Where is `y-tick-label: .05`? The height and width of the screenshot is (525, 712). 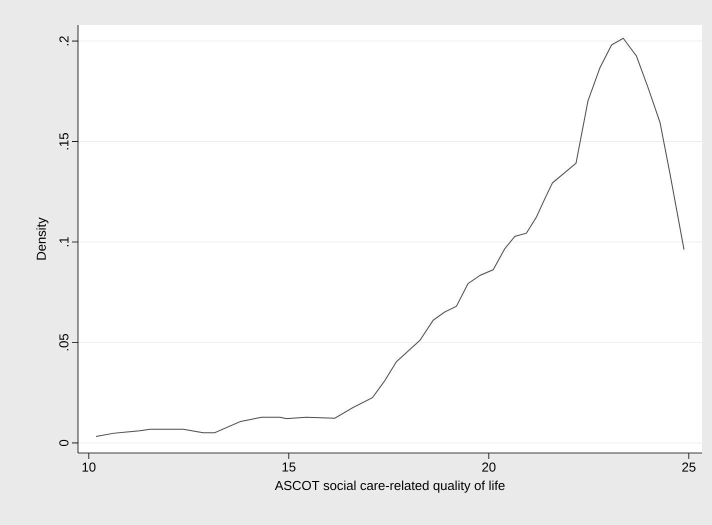 y-tick-label: .05 is located at coordinates (63, 342).